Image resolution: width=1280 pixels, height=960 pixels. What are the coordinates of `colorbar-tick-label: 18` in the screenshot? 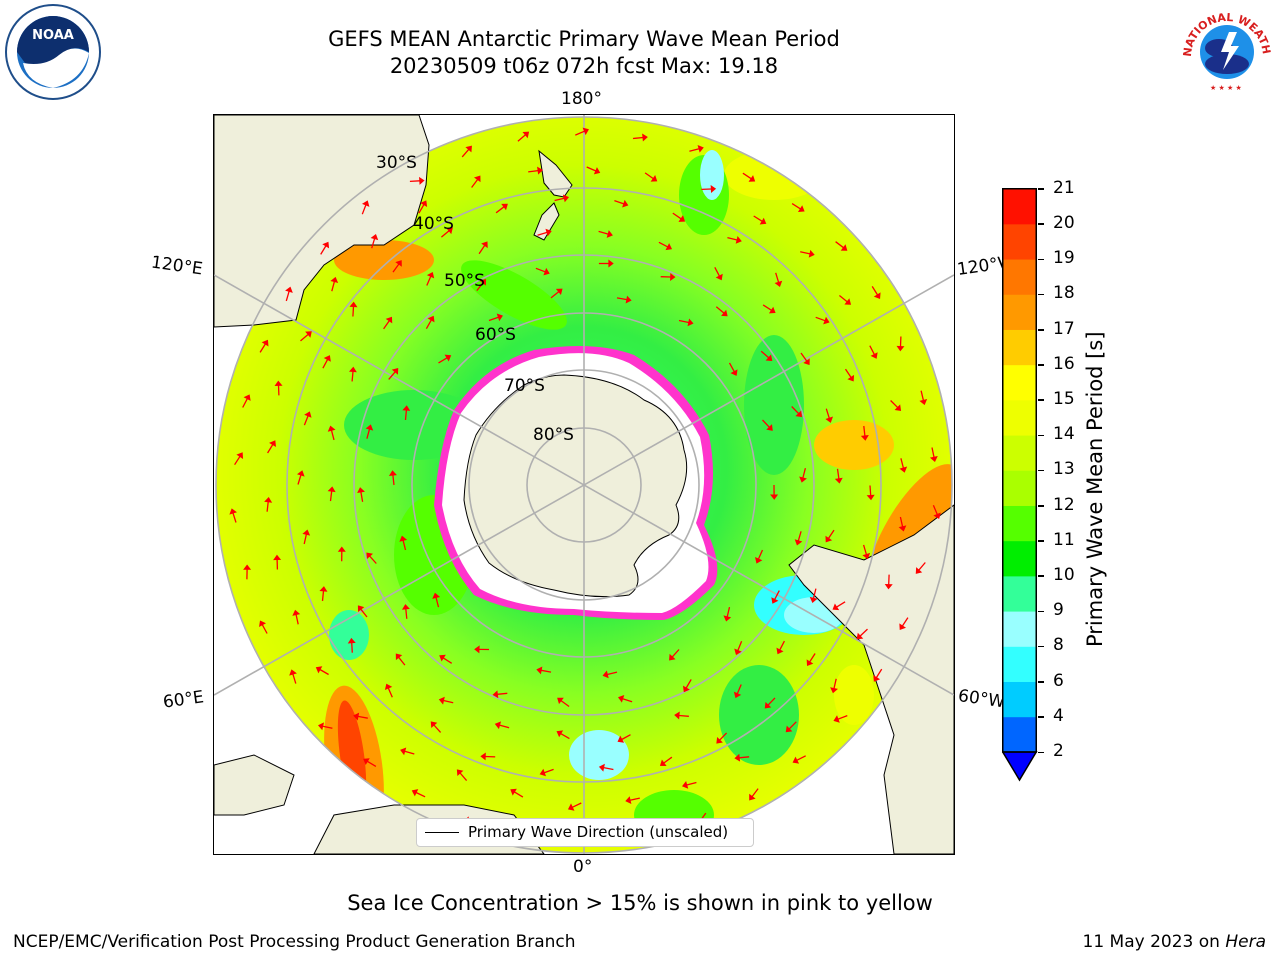 It's located at (1064, 293).